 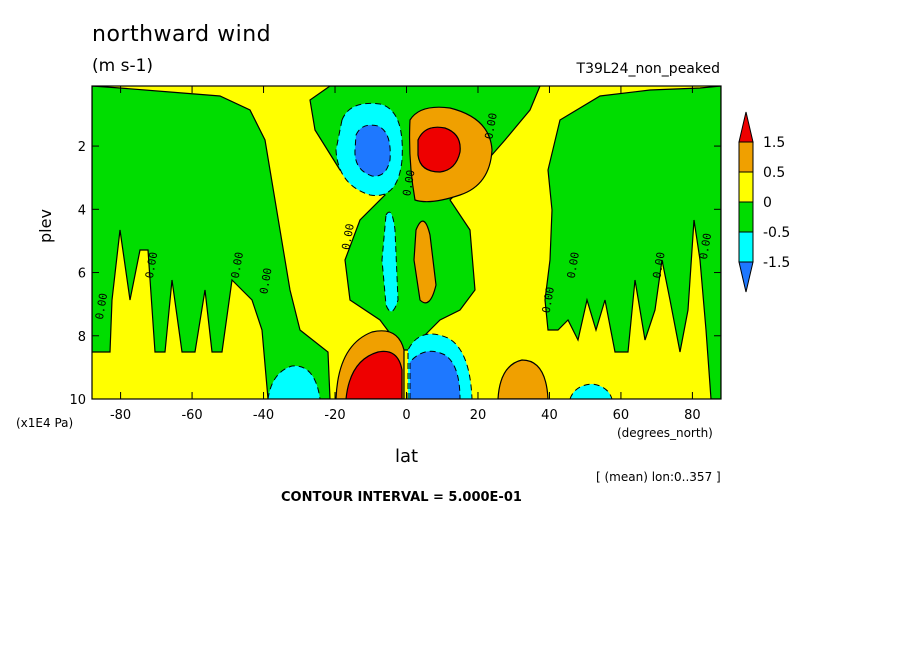 I want to click on field-strong-positive-upper-north, so click(x=439, y=149).